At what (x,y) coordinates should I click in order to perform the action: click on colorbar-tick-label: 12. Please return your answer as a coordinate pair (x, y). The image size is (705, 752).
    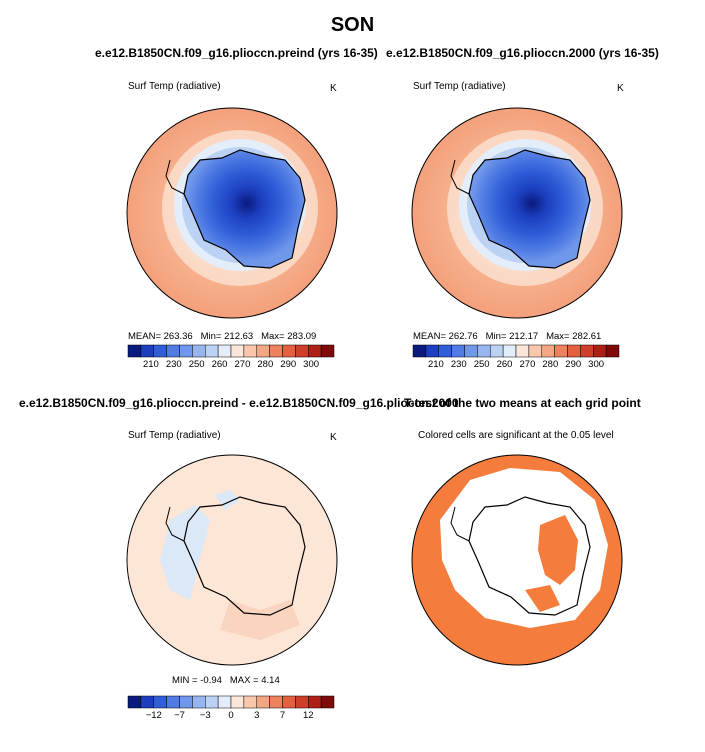
    Looking at the image, I should click on (308, 715).